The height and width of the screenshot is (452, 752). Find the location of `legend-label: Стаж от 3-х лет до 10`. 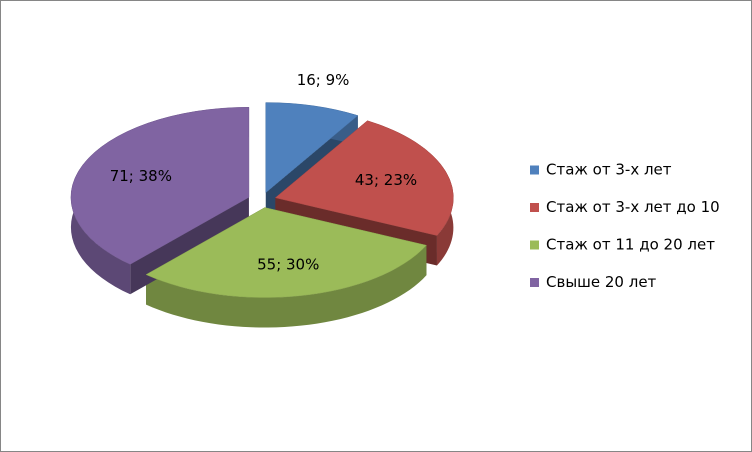

legend-label: Стаж от 3-х лет до 10 is located at coordinates (633, 207).